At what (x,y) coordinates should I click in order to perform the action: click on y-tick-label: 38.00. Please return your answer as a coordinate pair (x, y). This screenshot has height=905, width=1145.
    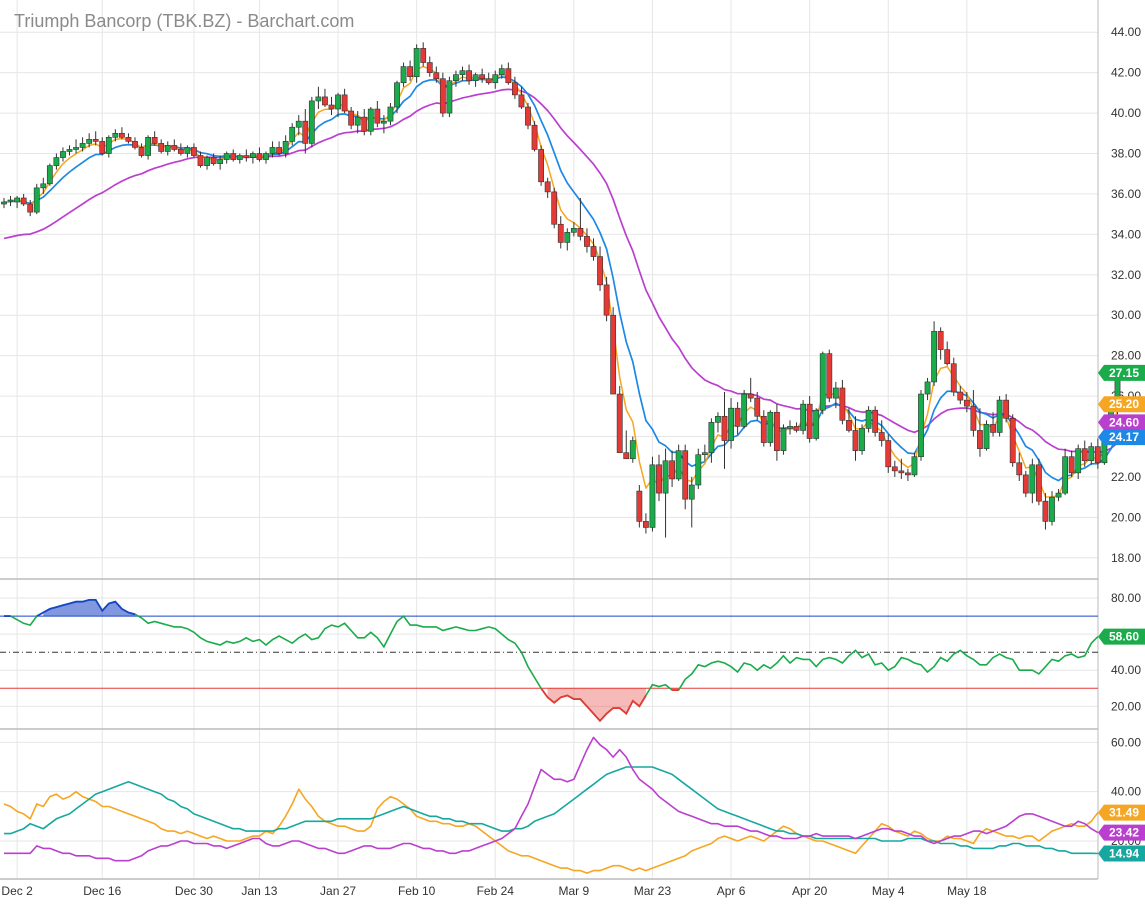
    Looking at the image, I should click on (1126, 154).